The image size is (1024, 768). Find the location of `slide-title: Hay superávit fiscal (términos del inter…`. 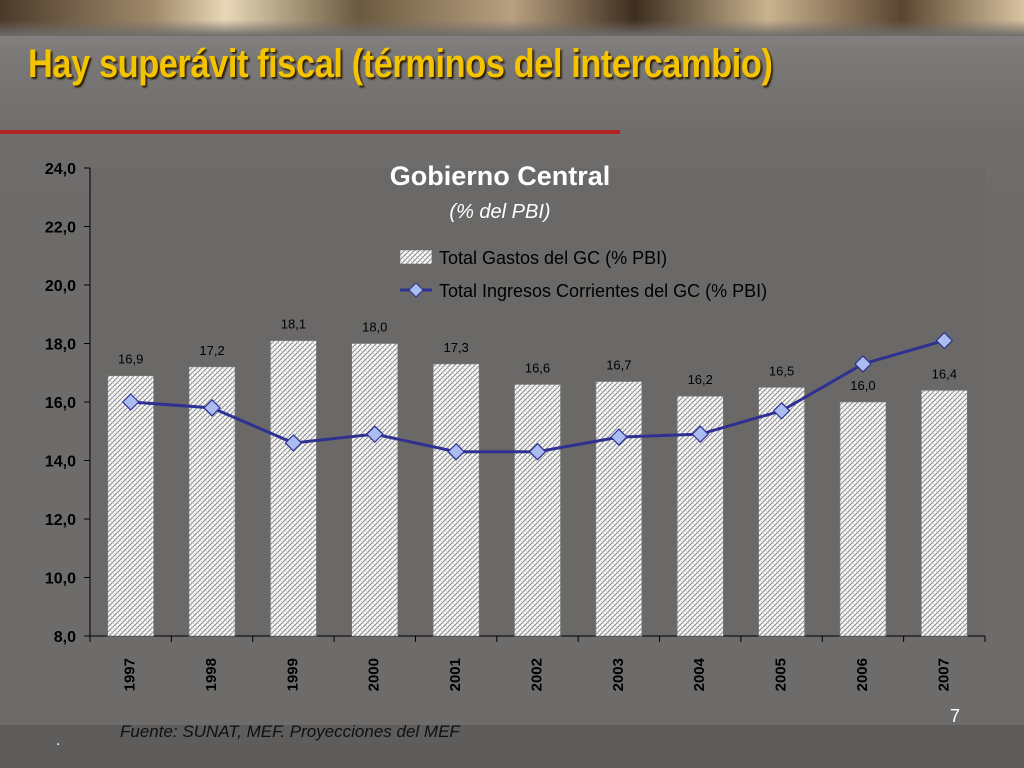

slide-title: Hay superávit fiscal (términos del inter… is located at coordinates (400, 64).